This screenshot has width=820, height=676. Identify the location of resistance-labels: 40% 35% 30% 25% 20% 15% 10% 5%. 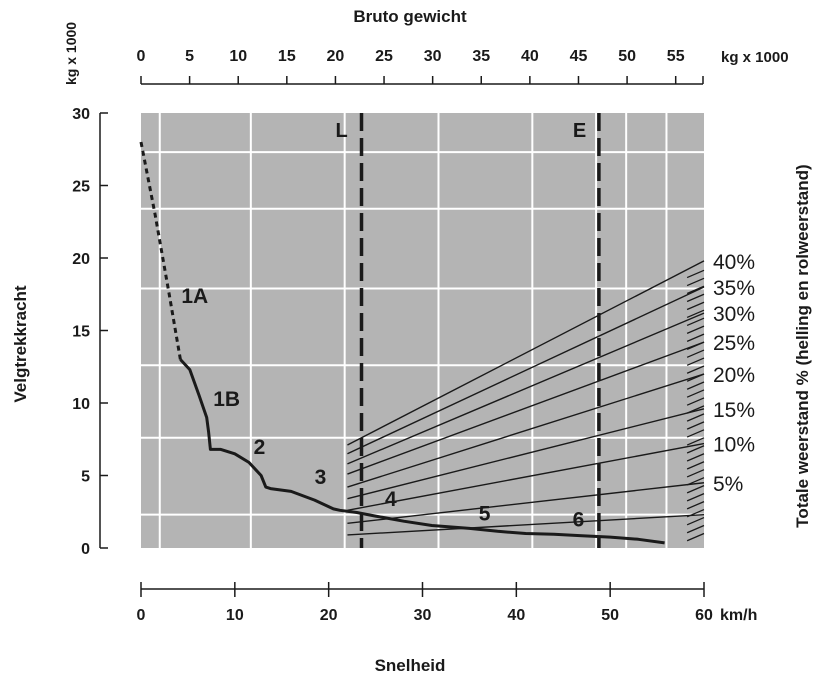
(734, 373).